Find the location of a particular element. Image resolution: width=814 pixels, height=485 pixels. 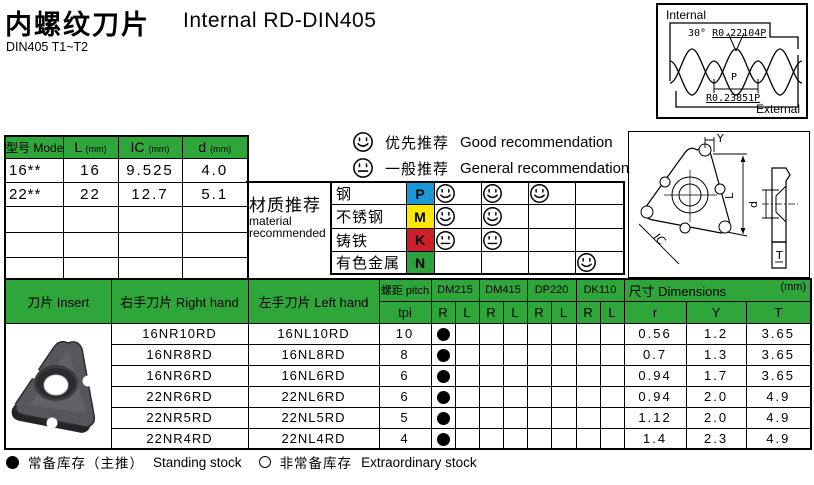

sub-col-Y: Y is located at coordinates (716, 312).